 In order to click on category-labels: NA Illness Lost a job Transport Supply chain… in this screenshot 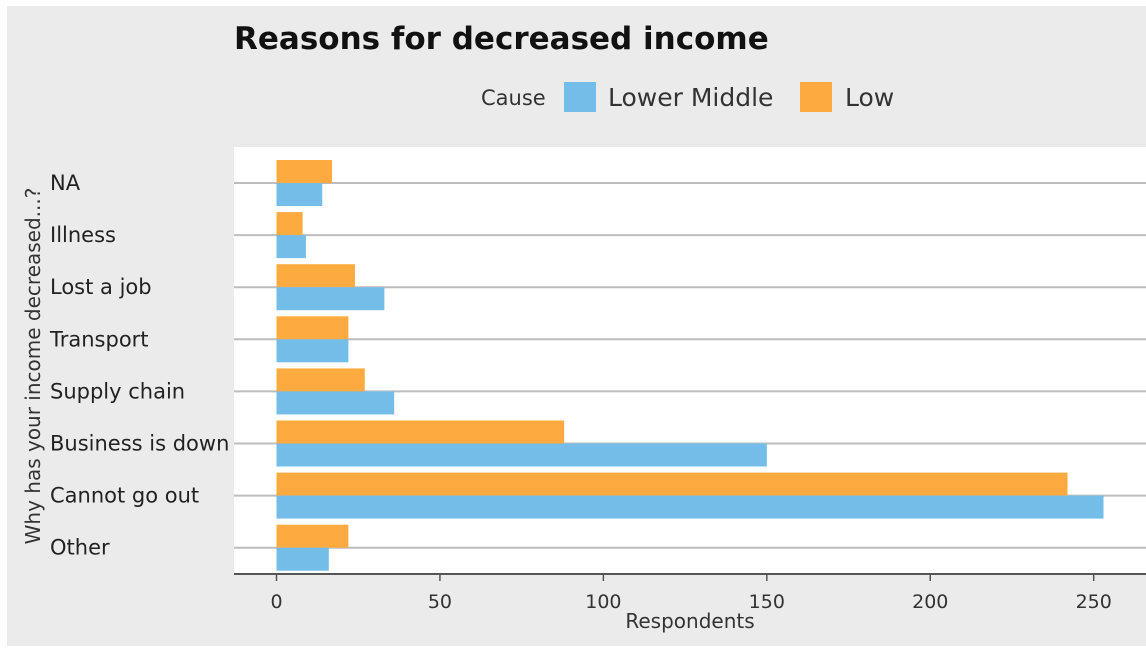, I will do `click(139, 365)`.